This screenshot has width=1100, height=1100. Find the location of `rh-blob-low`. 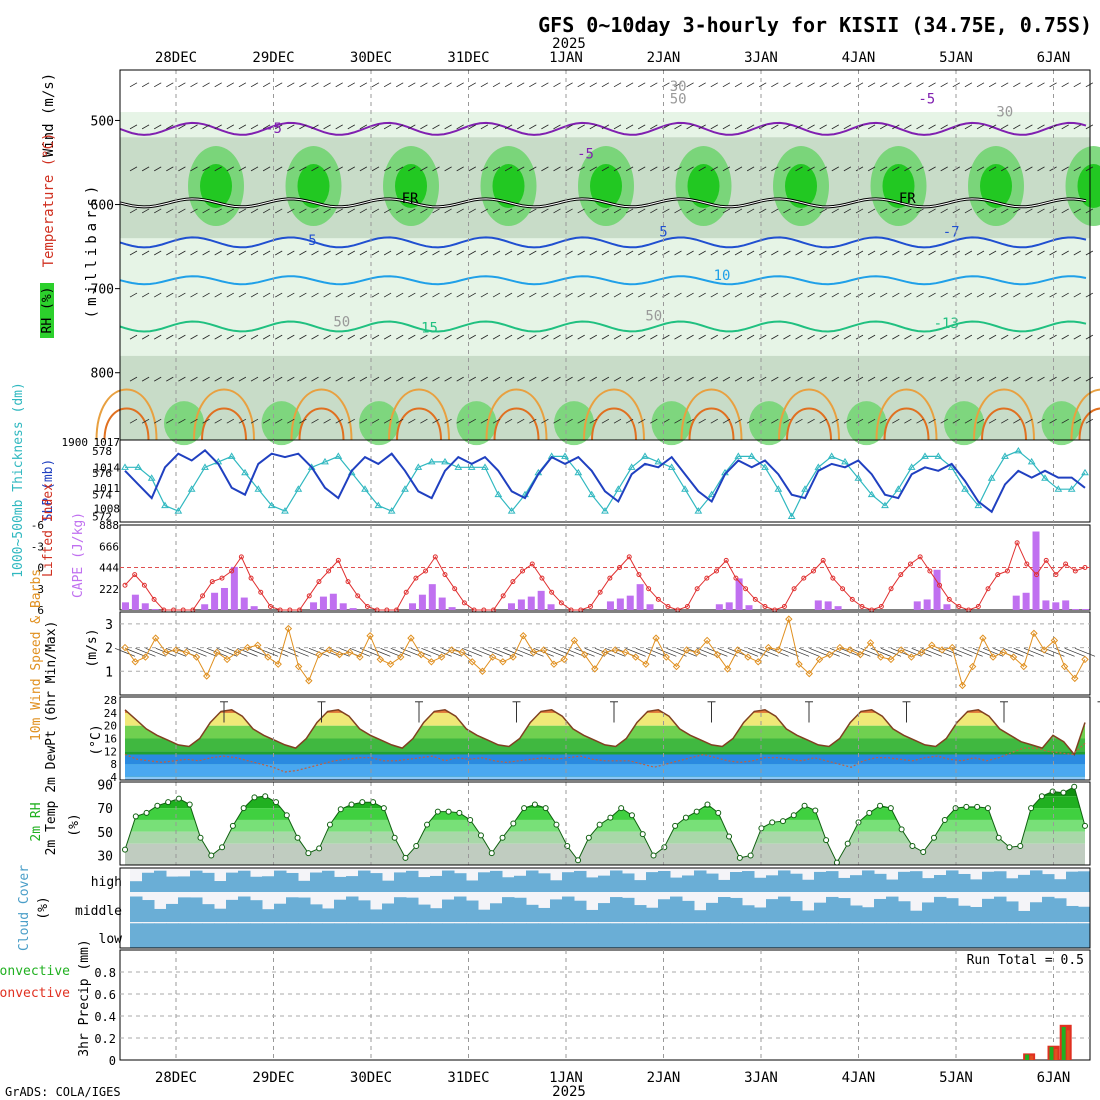

rh-blob-low is located at coordinates (671, 423).